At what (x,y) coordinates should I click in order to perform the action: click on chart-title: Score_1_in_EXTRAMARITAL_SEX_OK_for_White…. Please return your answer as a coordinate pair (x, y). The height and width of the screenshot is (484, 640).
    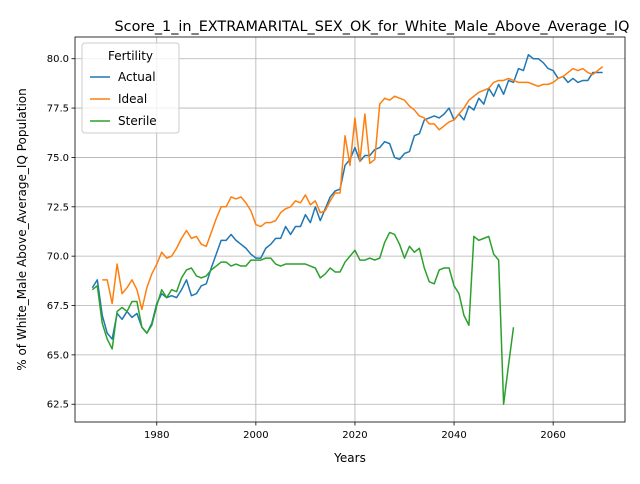
    Looking at the image, I should click on (372, 27).